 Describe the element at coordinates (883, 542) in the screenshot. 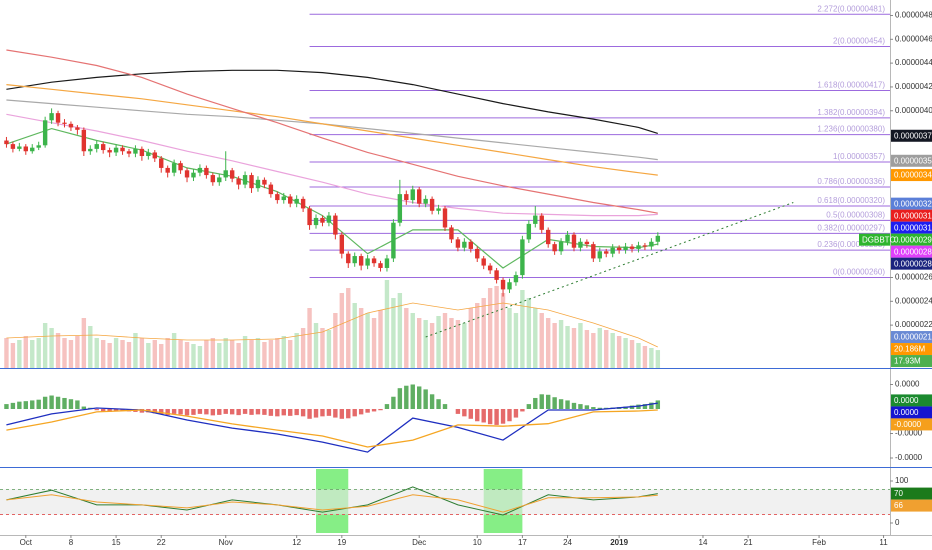

I see `x-tick-label: 11` at that location.